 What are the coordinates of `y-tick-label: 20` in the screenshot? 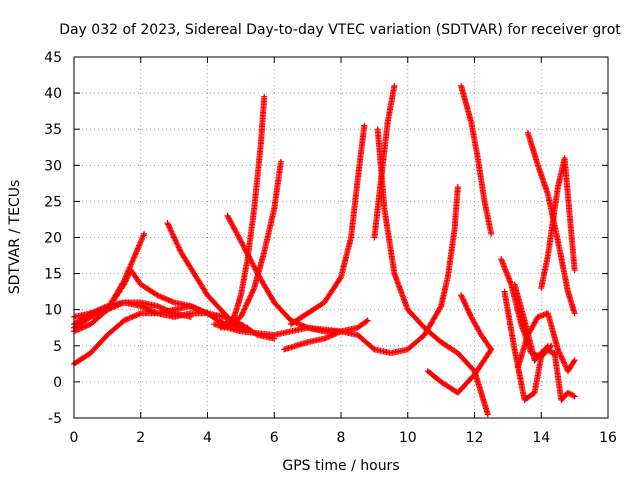 It's located at (53, 239).